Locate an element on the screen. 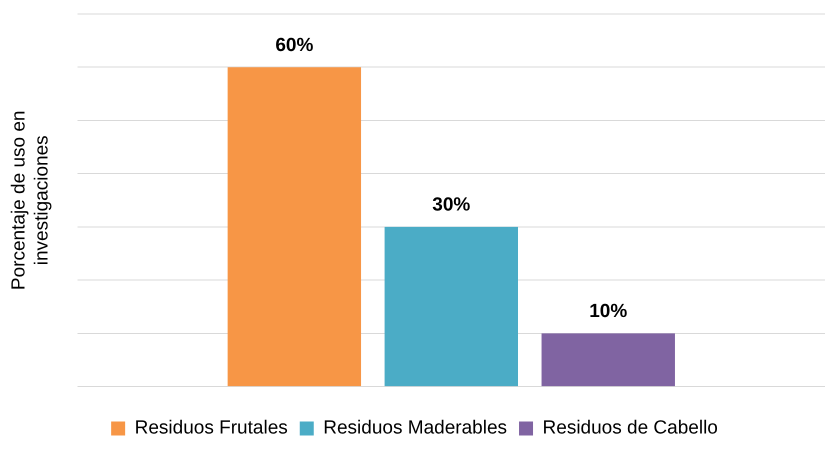 The width and height of the screenshot is (829, 452). y-axis-title: Porcentaje de uso en investigaciones is located at coordinates (30, 200).